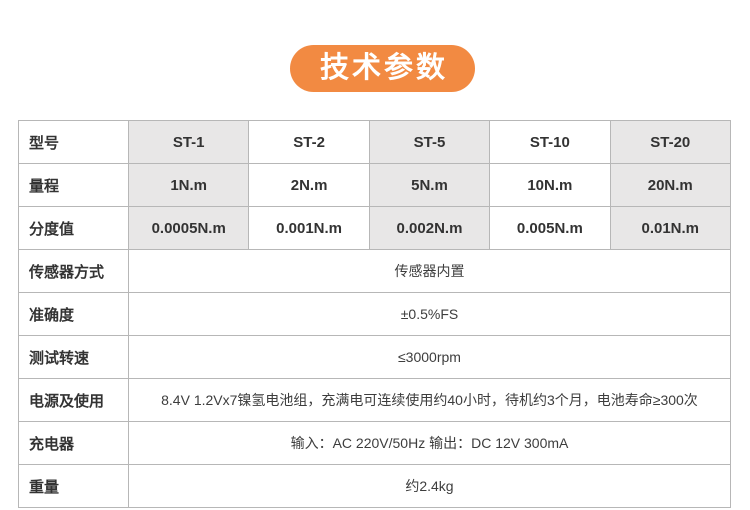 The image size is (750, 510). Describe the element at coordinates (309, 142) in the screenshot. I see `model-cell-2: ST-2` at that location.